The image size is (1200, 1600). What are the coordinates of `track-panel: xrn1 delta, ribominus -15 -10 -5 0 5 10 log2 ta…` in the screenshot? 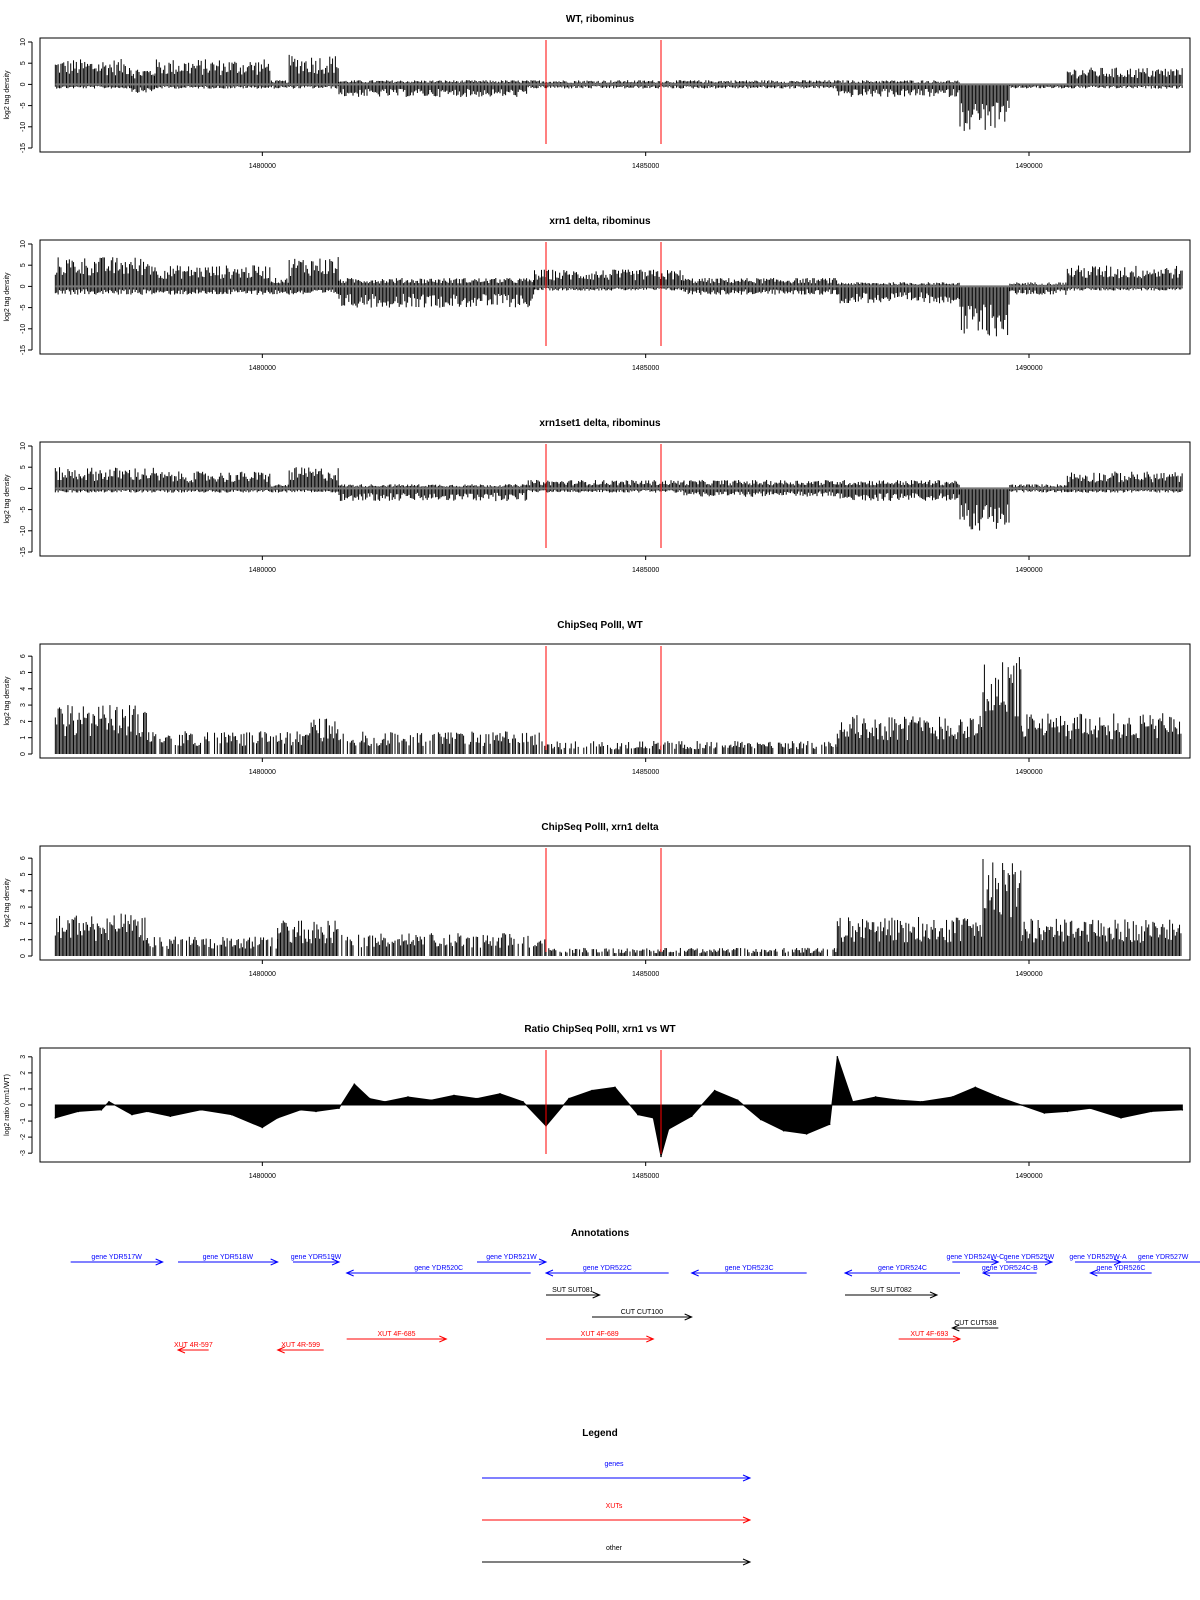 It's located at (597, 294).